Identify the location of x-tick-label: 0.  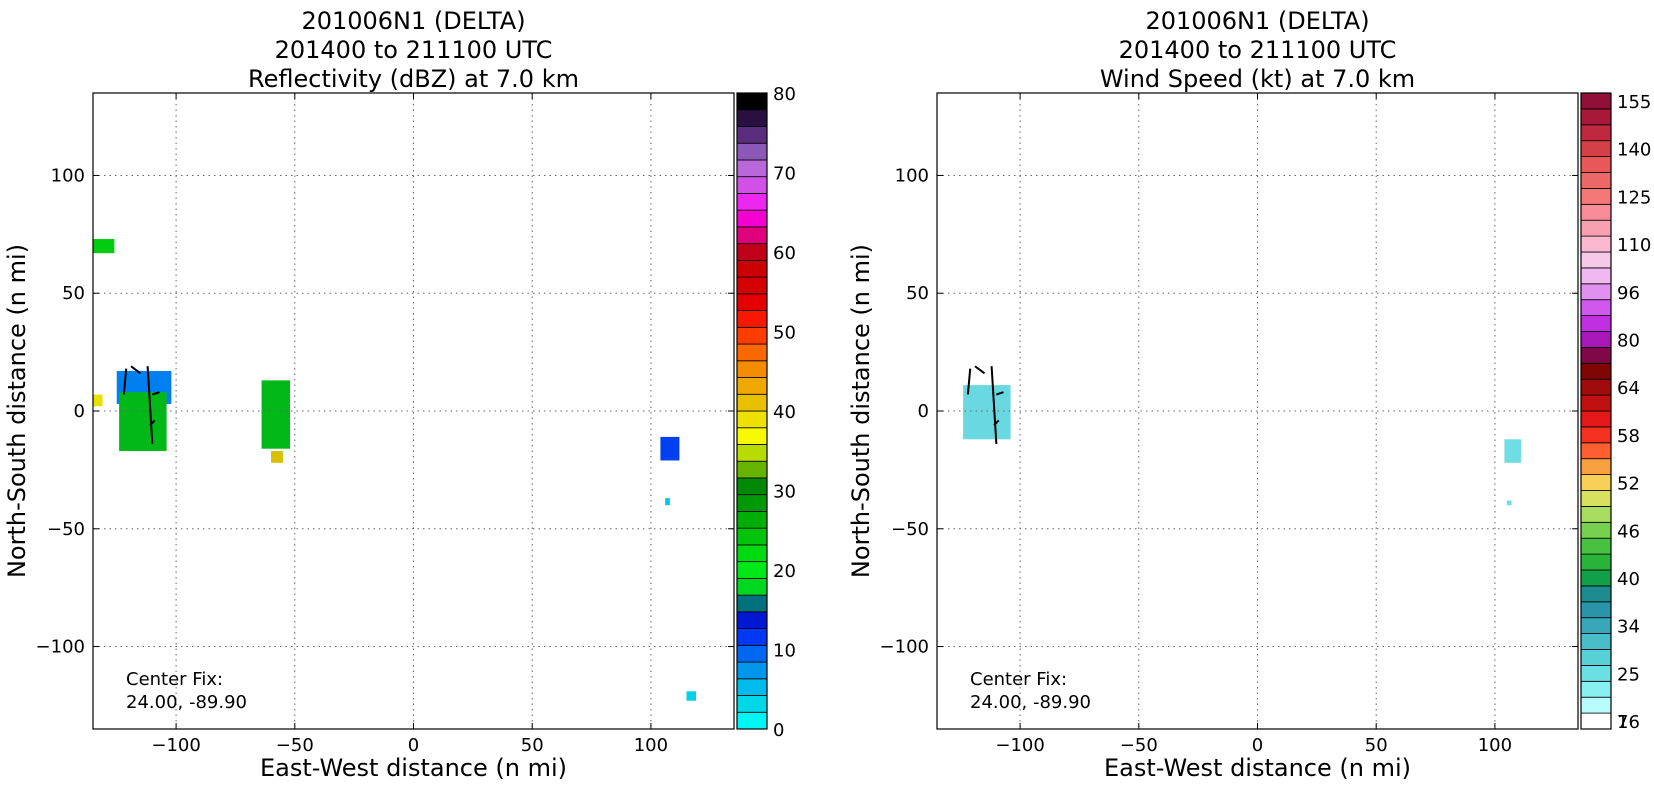
(413, 745).